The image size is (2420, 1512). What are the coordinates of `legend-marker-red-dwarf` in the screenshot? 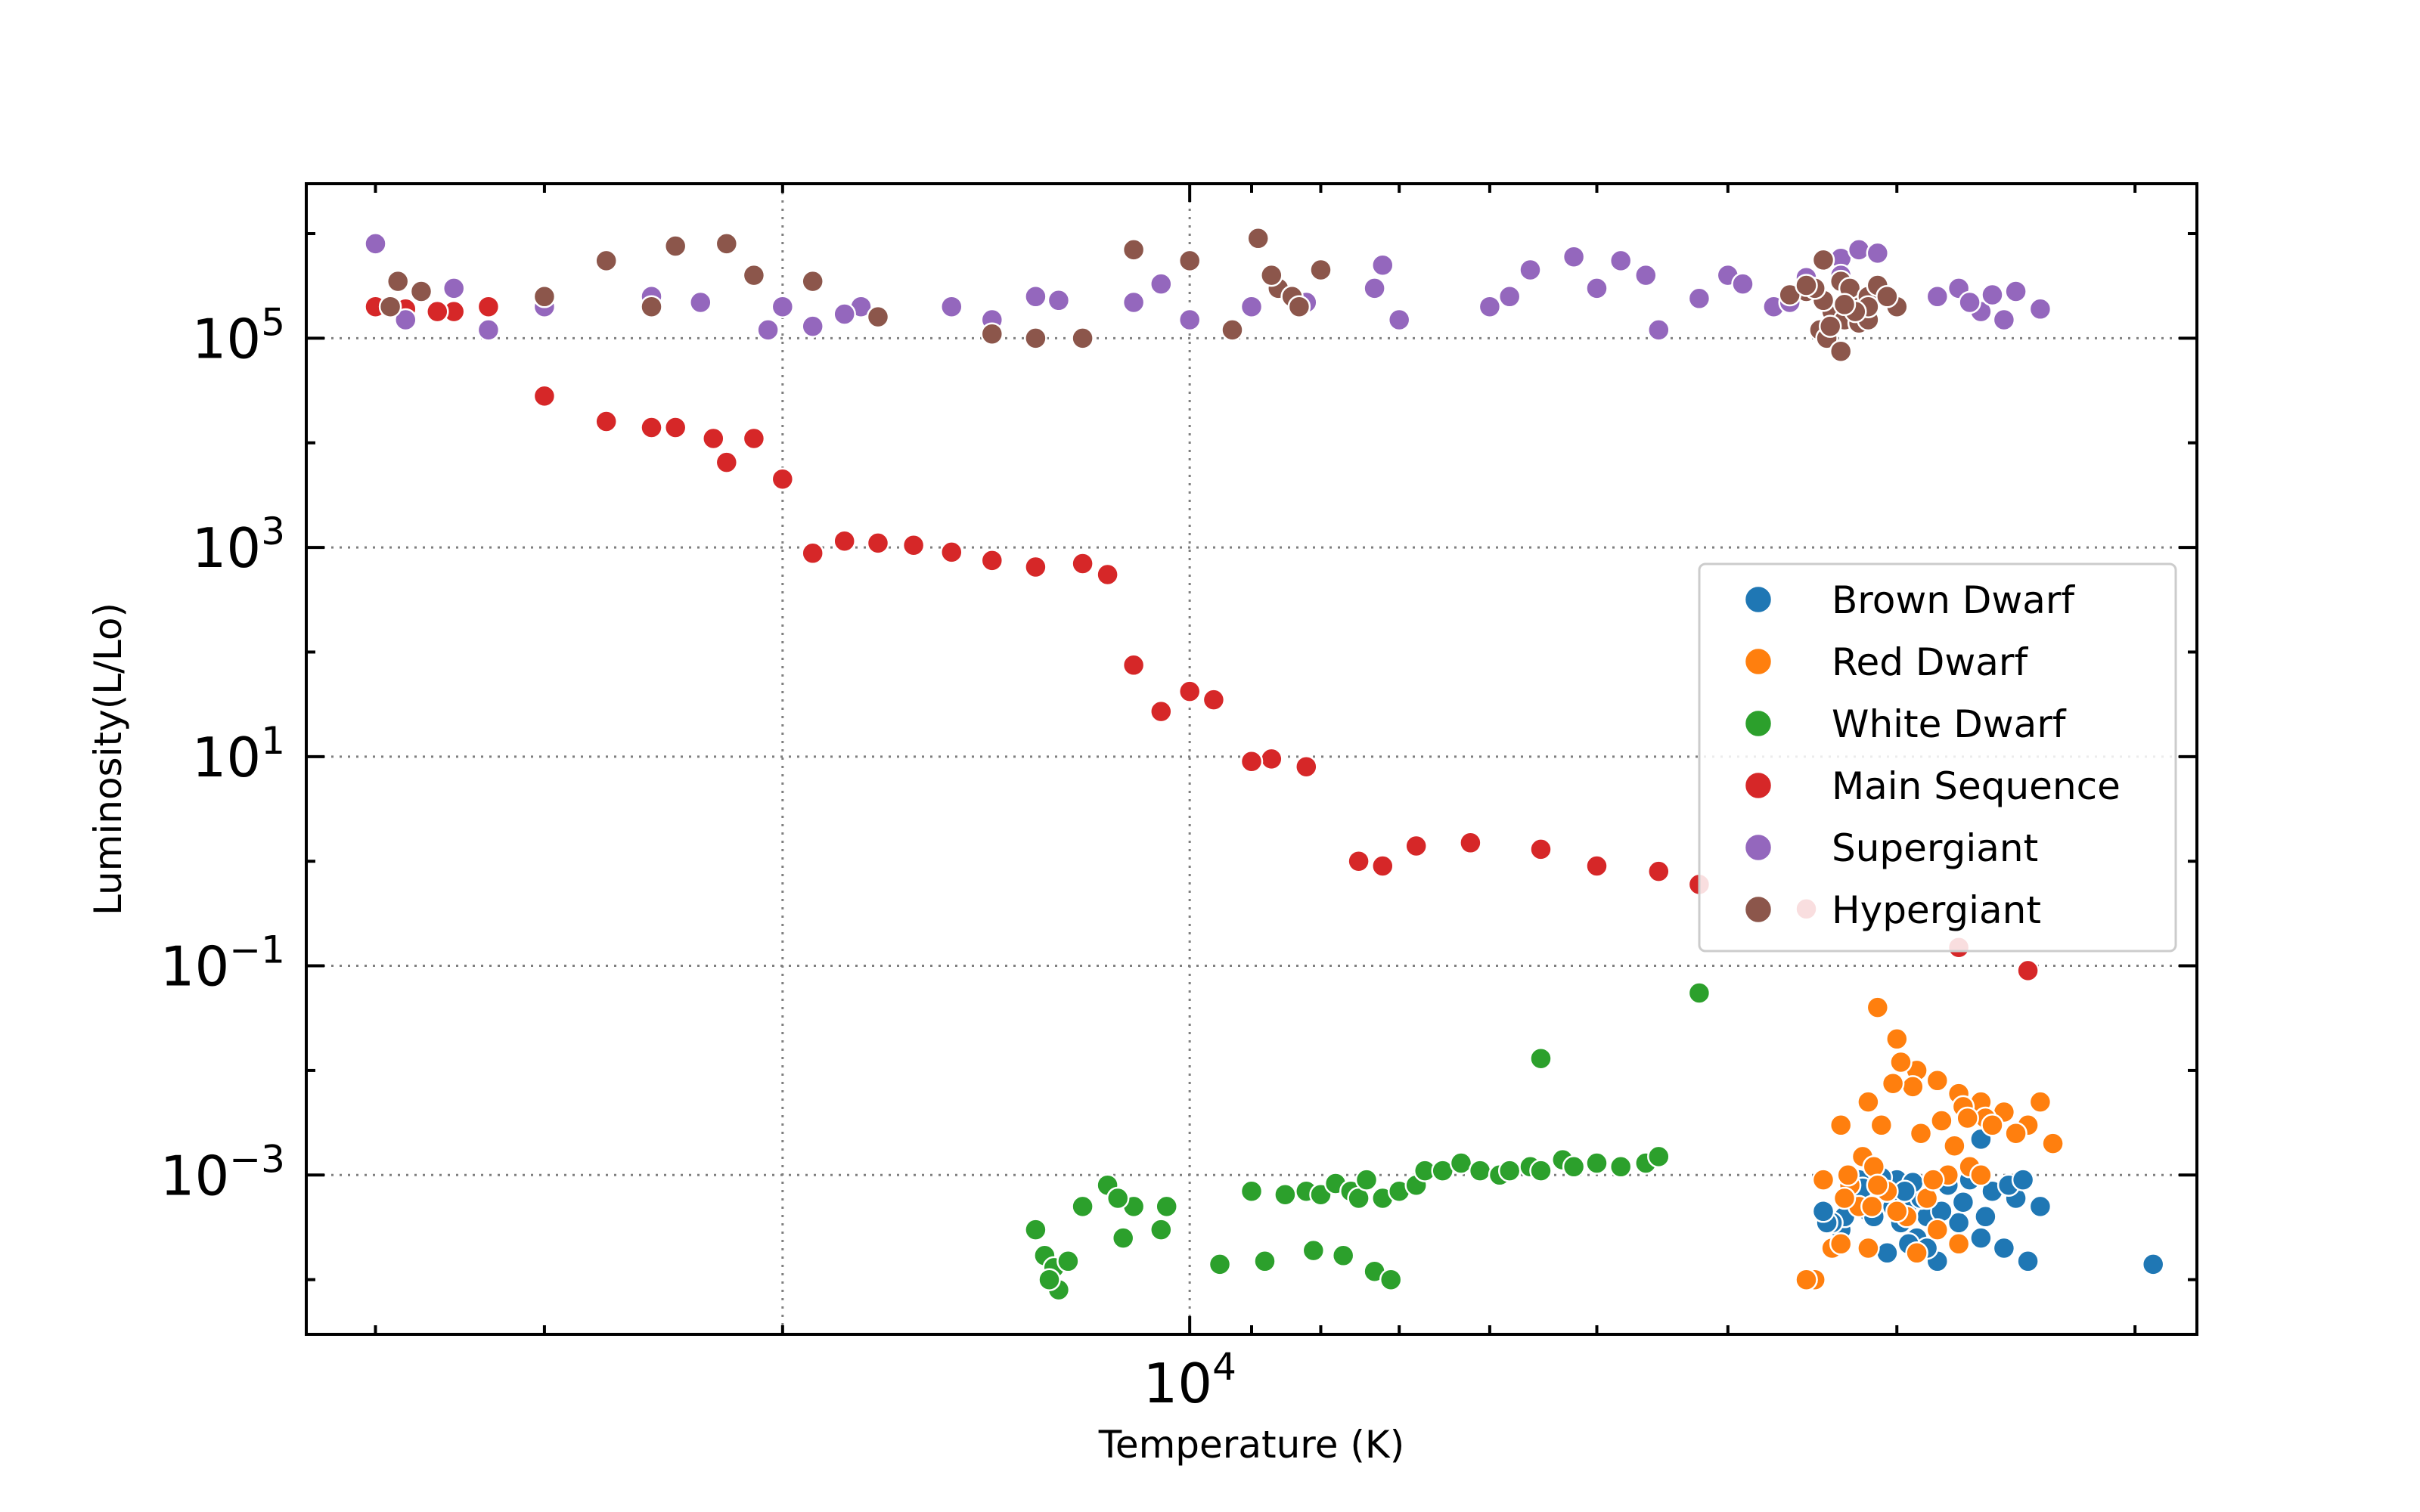 It's located at (1758, 661).